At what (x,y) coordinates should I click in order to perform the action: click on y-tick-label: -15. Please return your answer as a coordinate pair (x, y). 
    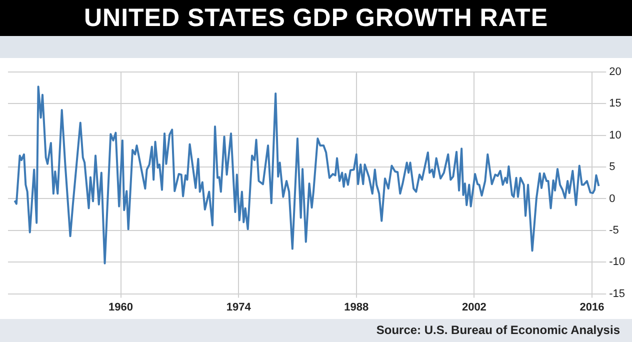
    Looking at the image, I should click on (617, 294).